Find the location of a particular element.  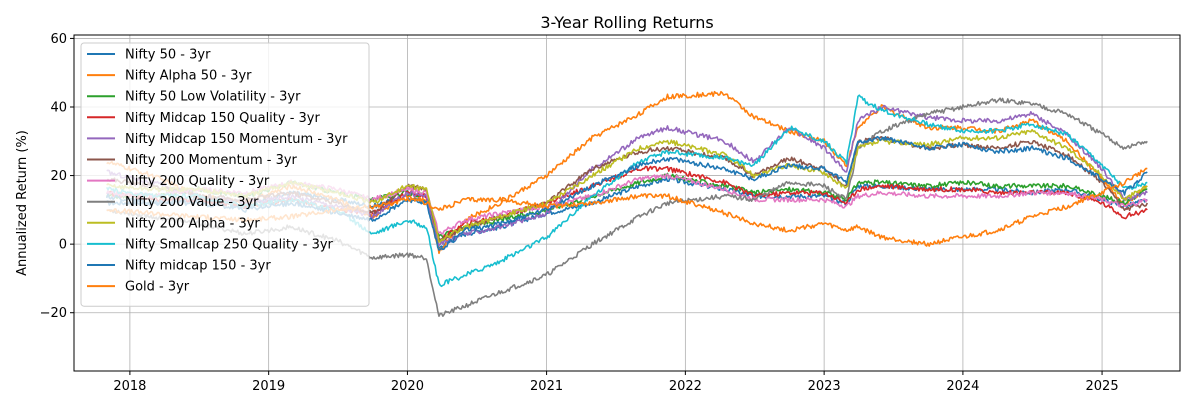

x-tick-label: 2020 is located at coordinates (407, 386).